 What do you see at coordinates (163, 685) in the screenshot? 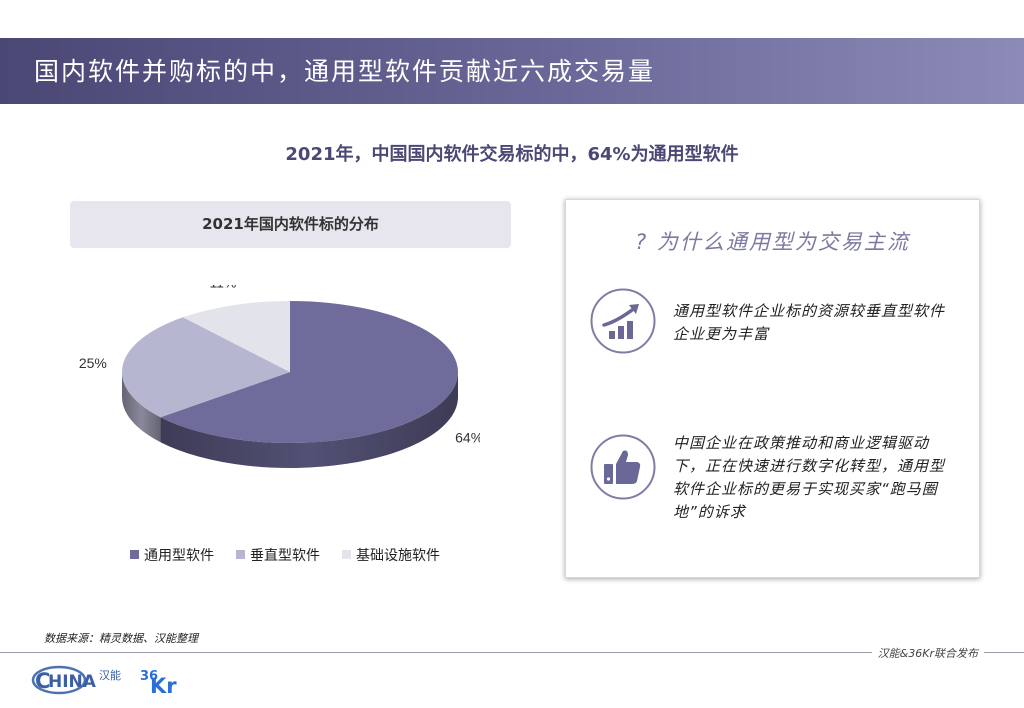
I see `kr-logo-text: Kr` at bounding box center [163, 685].